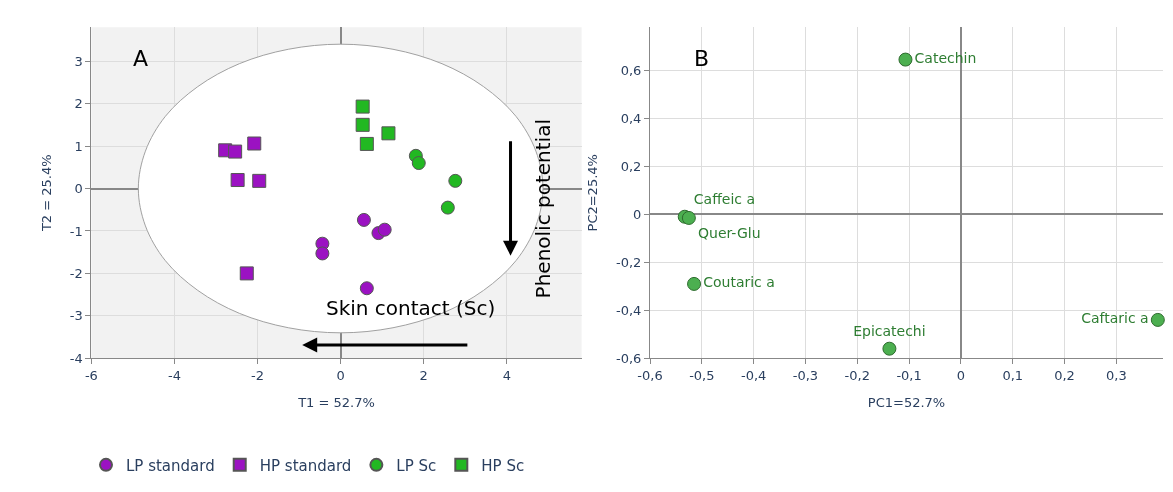 The image size is (1173, 492). What do you see at coordinates (46, 193) in the screenshot?
I see `y-axis-title: T2 = 25.4%` at bounding box center [46, 193].